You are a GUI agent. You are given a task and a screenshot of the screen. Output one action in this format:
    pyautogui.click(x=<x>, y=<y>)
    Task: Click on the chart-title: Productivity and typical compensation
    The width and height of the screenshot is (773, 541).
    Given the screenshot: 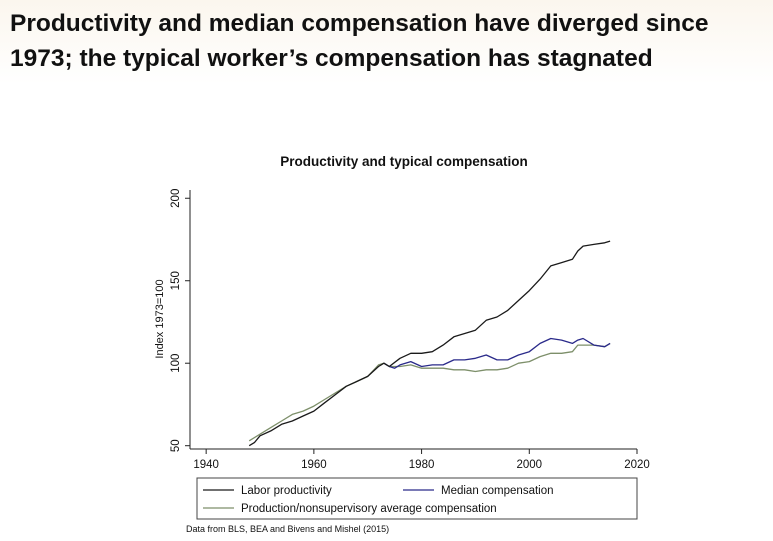 What is the action you would take?
    pyautogui.click(x=404, y=161)
    